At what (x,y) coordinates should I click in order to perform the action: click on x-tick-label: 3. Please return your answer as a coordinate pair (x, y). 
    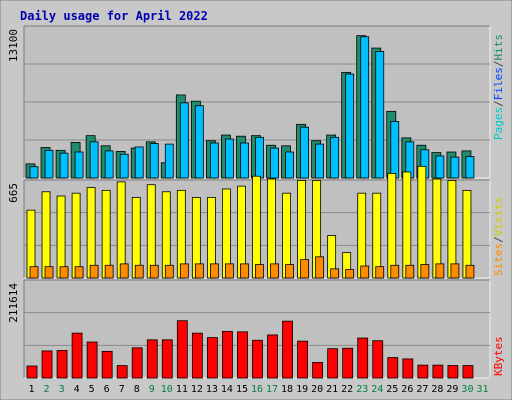
    Looking at the image, I should click on (62, 389).